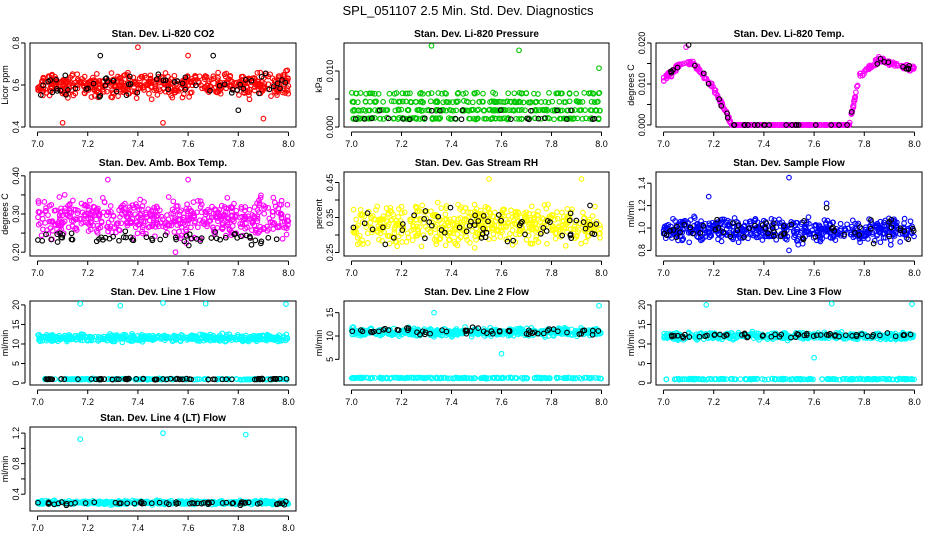  I want to click on x-tick-label: 7.2, so click(87, 273).